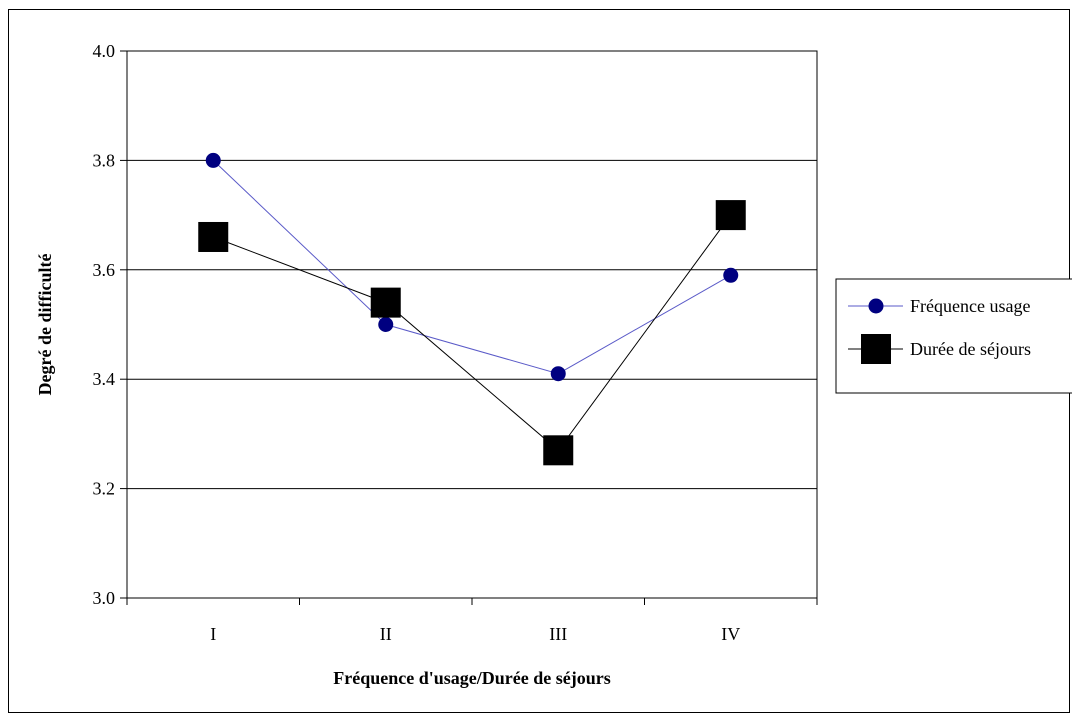  Describe the element at coordinates (970, 306) in the screenshot. I see `legend-label: Fréquence usage` at that location.